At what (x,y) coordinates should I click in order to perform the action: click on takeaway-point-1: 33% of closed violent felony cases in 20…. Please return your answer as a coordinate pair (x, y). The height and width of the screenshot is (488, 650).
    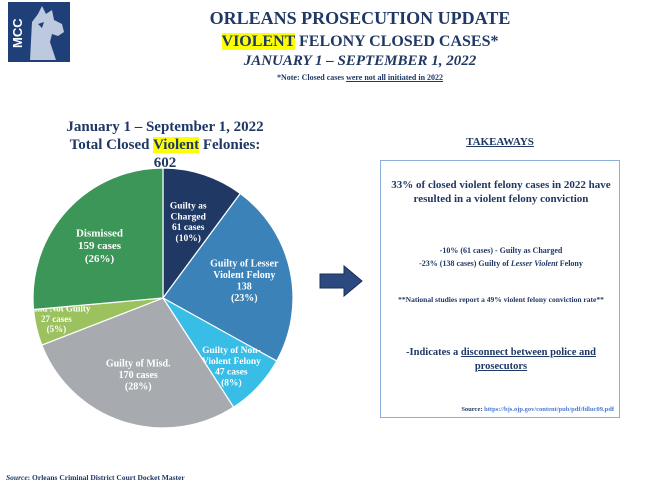
    Looking at the image, I should click on (501, 192).